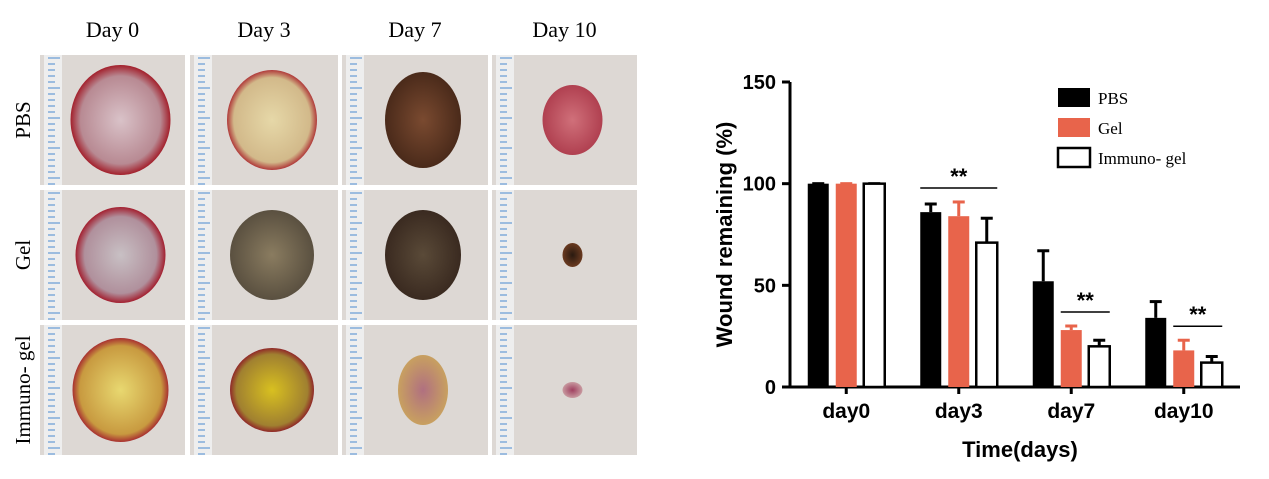  Describe the element at coordinates (759, 185) in the screenshot. I see `y-tick-label: 100` at that location.